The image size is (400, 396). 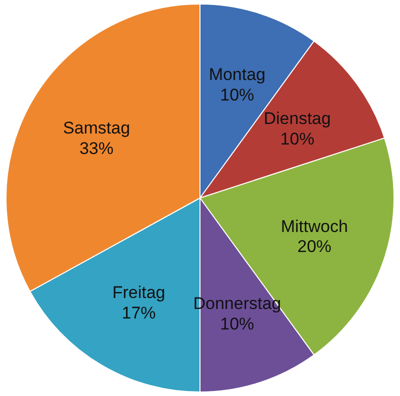 I want to click on data-label: 33%, so click(x=96, y=148).